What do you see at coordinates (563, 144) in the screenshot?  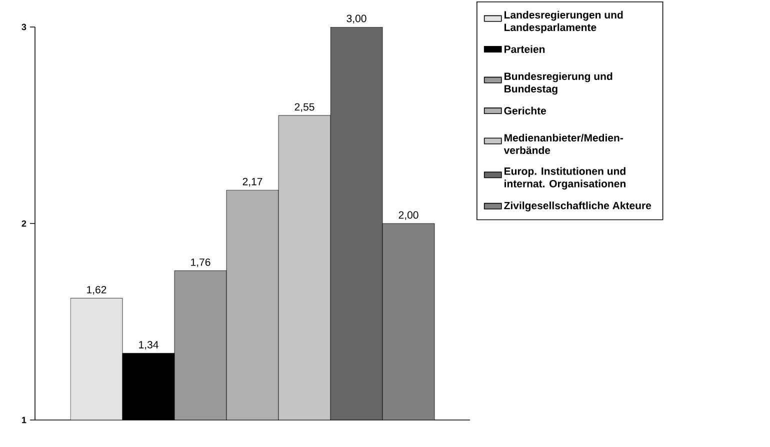 I see `legend-label: Medienanbieter/Medien-verbände` at bounding box center [563, 144].